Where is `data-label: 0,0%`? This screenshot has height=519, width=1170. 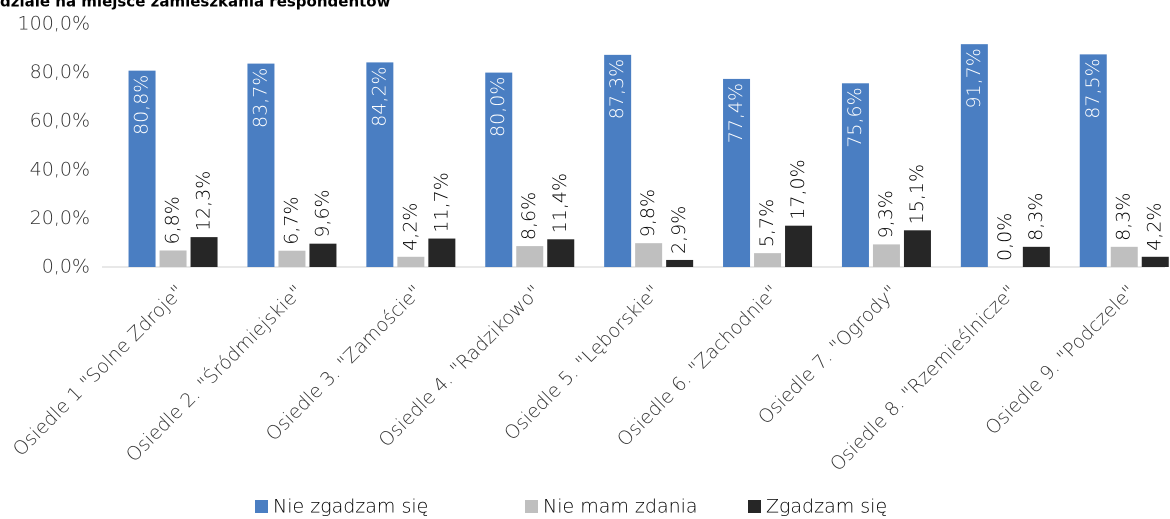 data-label: 0,0% is located at coordinates (1005, 237).